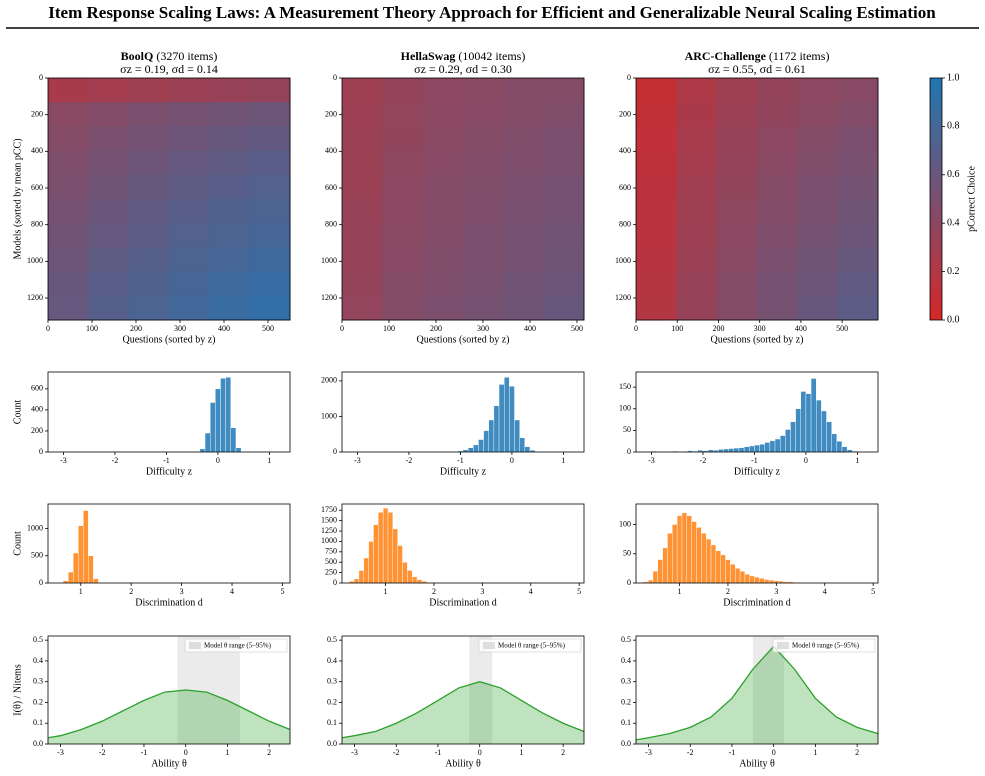 Image resolution: width=985 pixels, height=776 pixels. What do you see at coordinates (331, 113) in the screenshot?
I see `y-tick-label: 200` at bounding box center [331, 113].